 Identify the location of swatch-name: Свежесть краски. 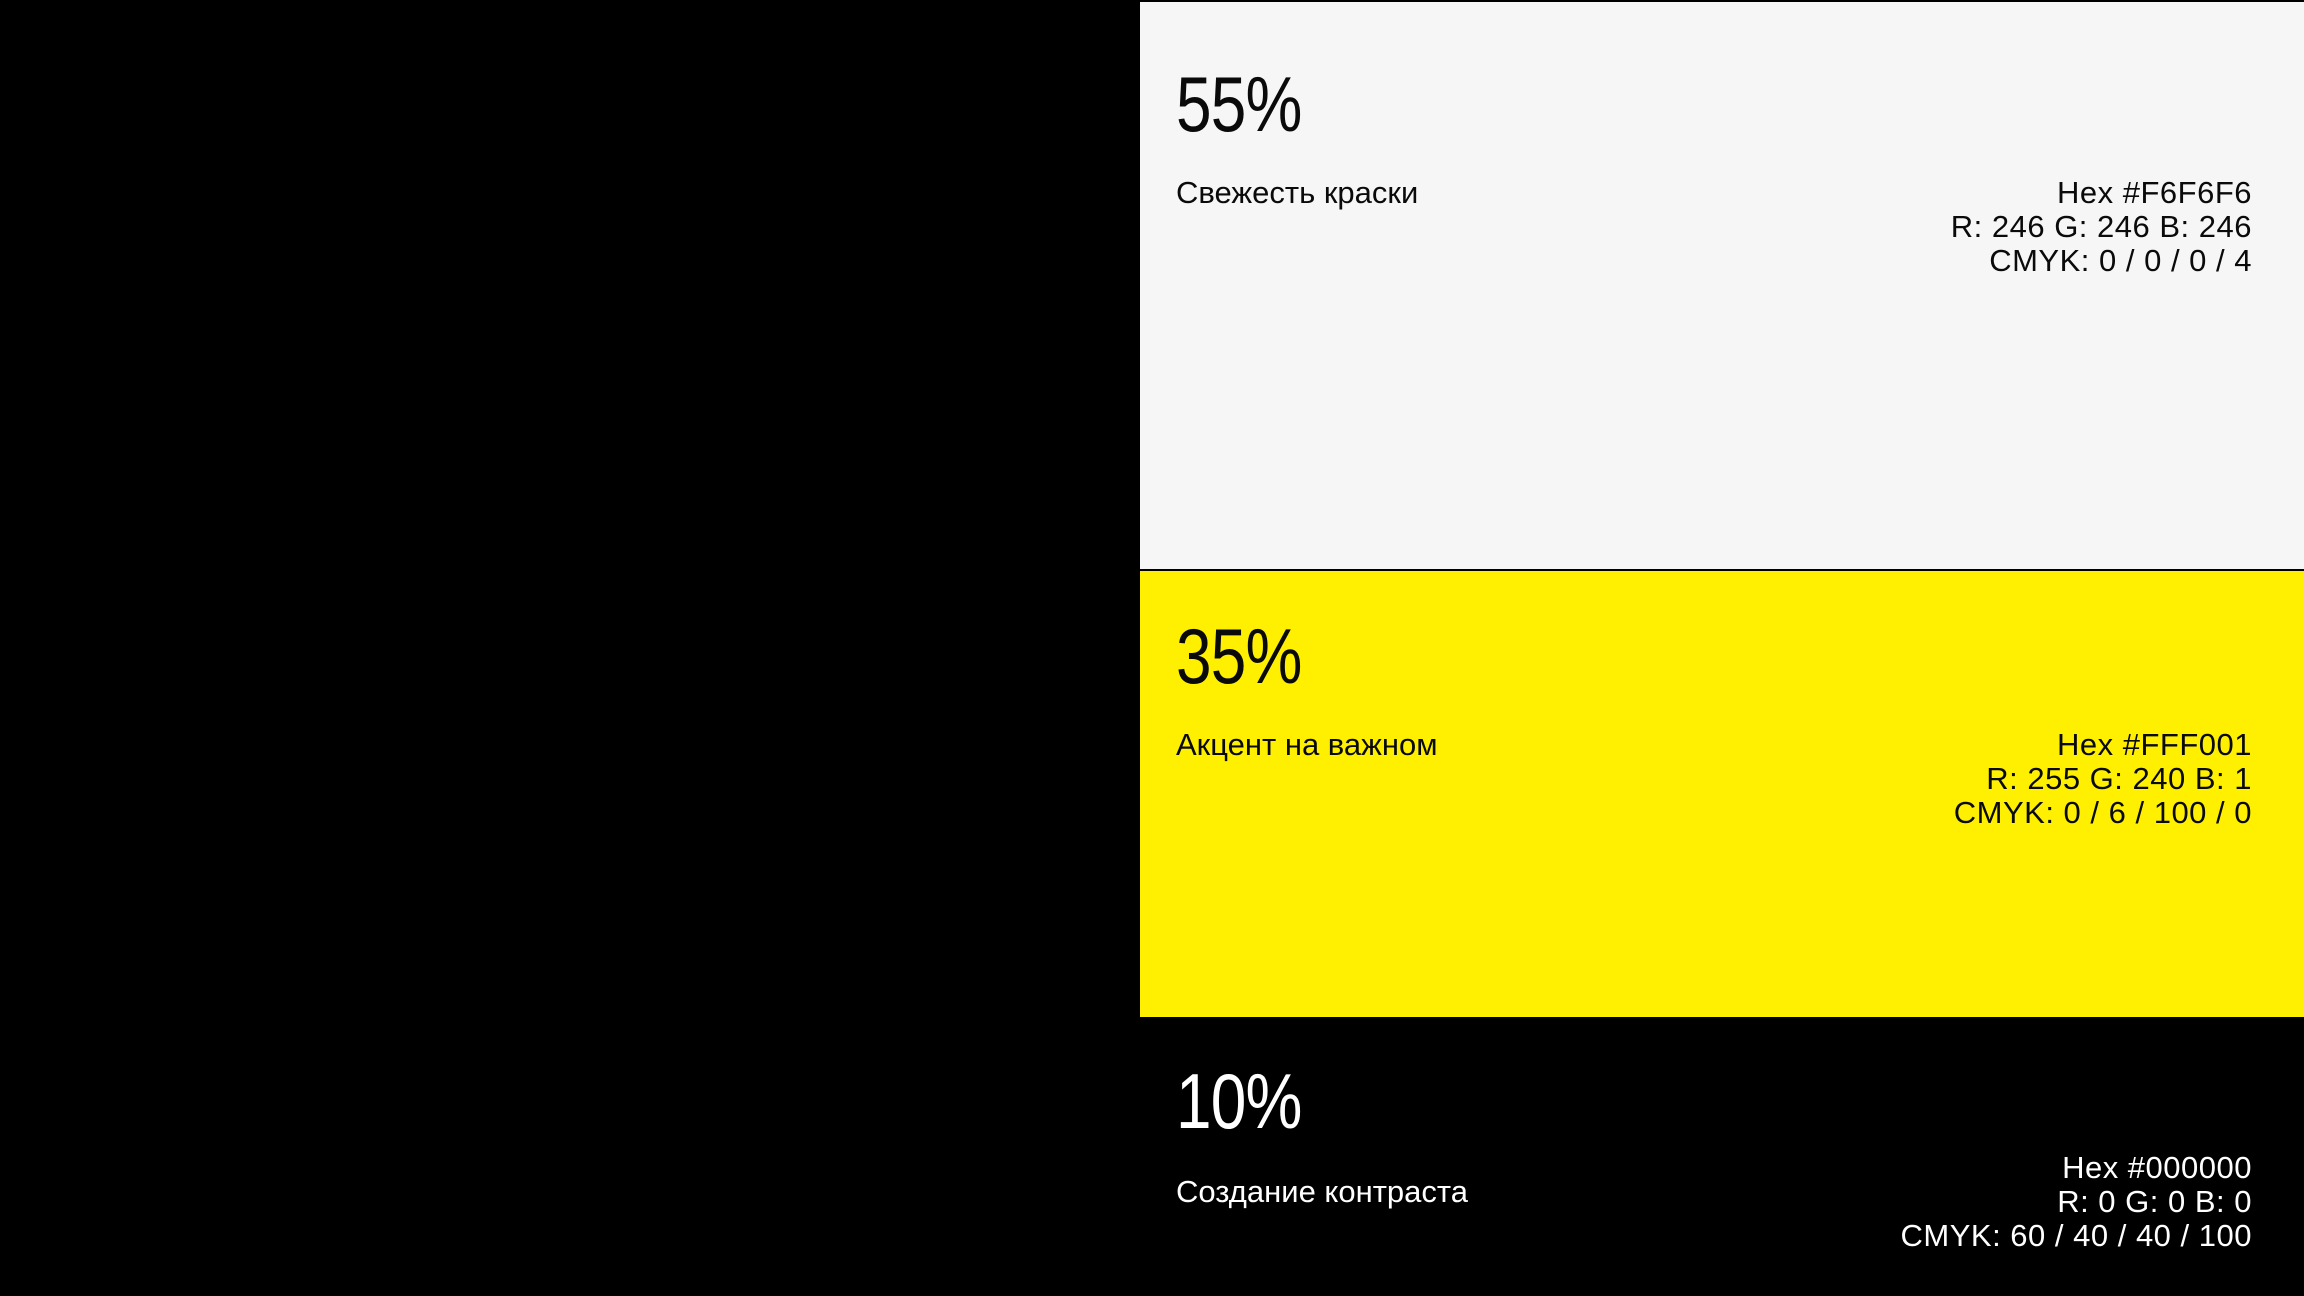
(1297, 192).